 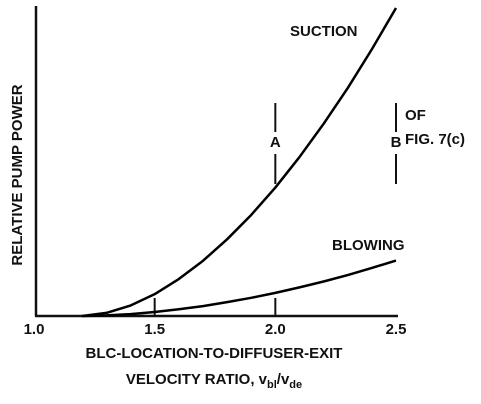 I want to click on x-axis-label-part: VELOCITY RATIO, v, so click(x=197, y=379).